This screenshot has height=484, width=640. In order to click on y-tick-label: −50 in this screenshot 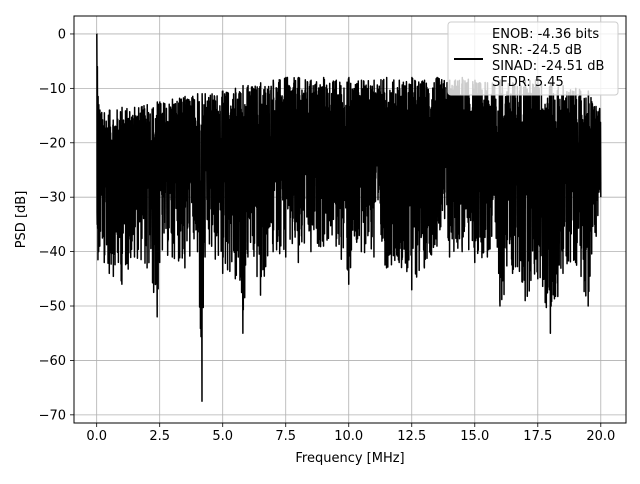, I will do `click(52, 307)`.